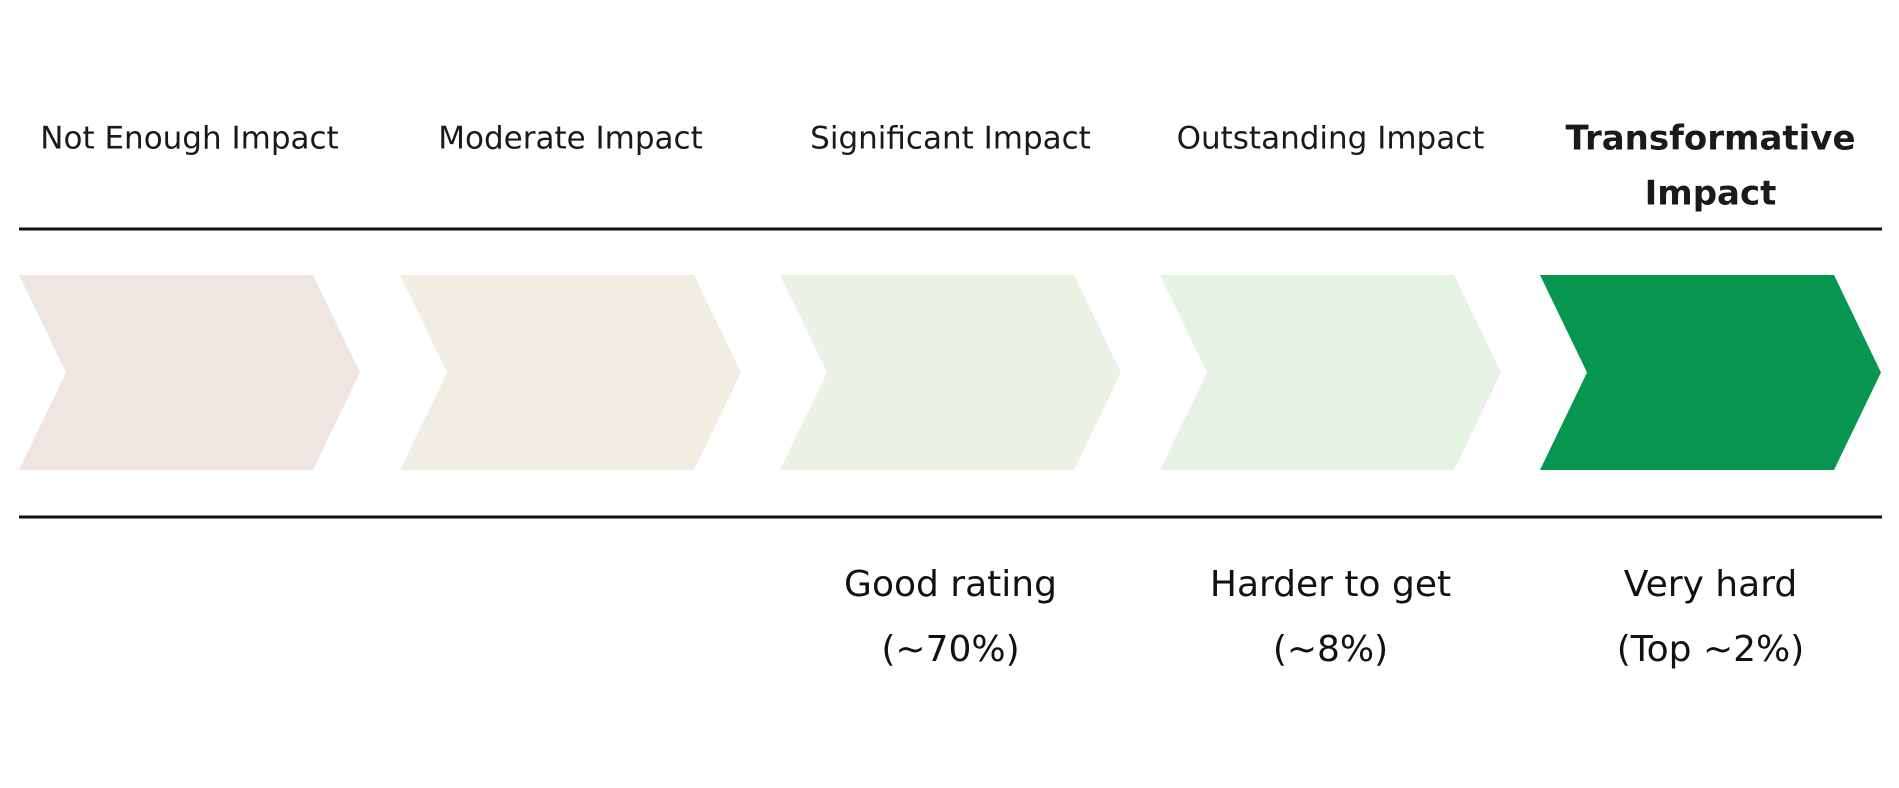  What do you see at coordinates (1710, 584) in the screenshot?
I see `stage-note: Very hard` at bounding box center [1710, 584].